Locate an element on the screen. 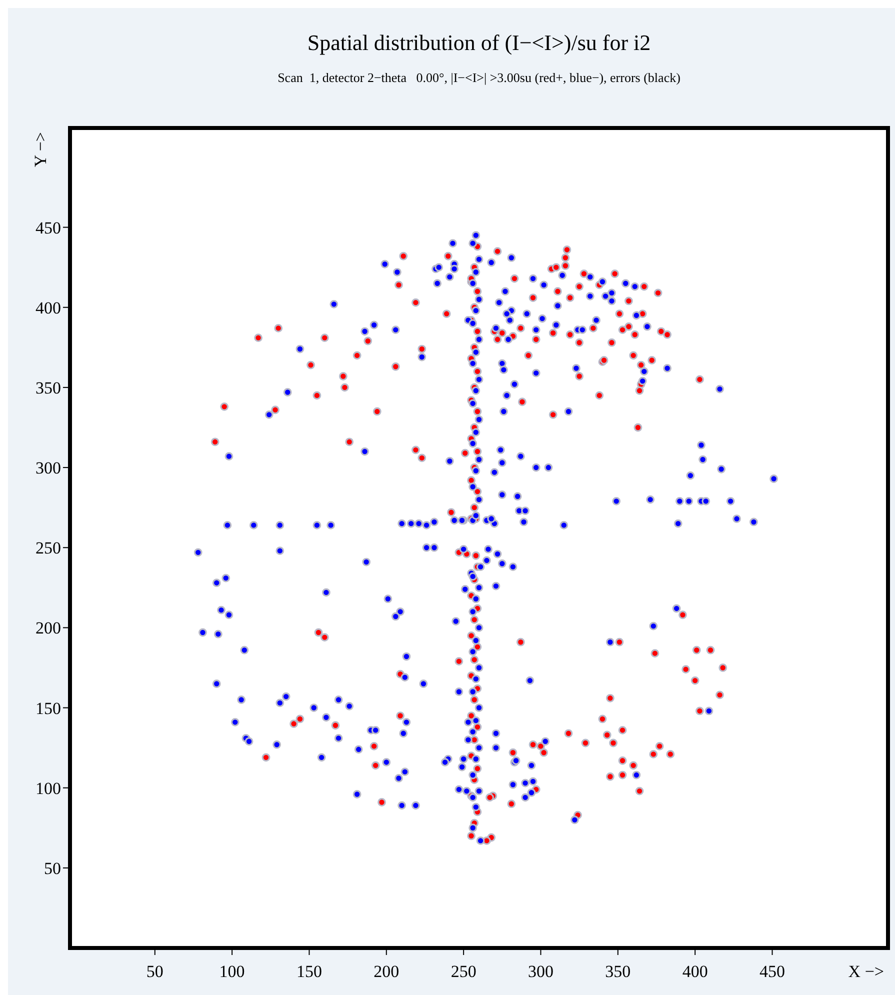 The width and height of the screenshot is (895, 995). x-tick-label: 450 is located at coordinates (772, 971).